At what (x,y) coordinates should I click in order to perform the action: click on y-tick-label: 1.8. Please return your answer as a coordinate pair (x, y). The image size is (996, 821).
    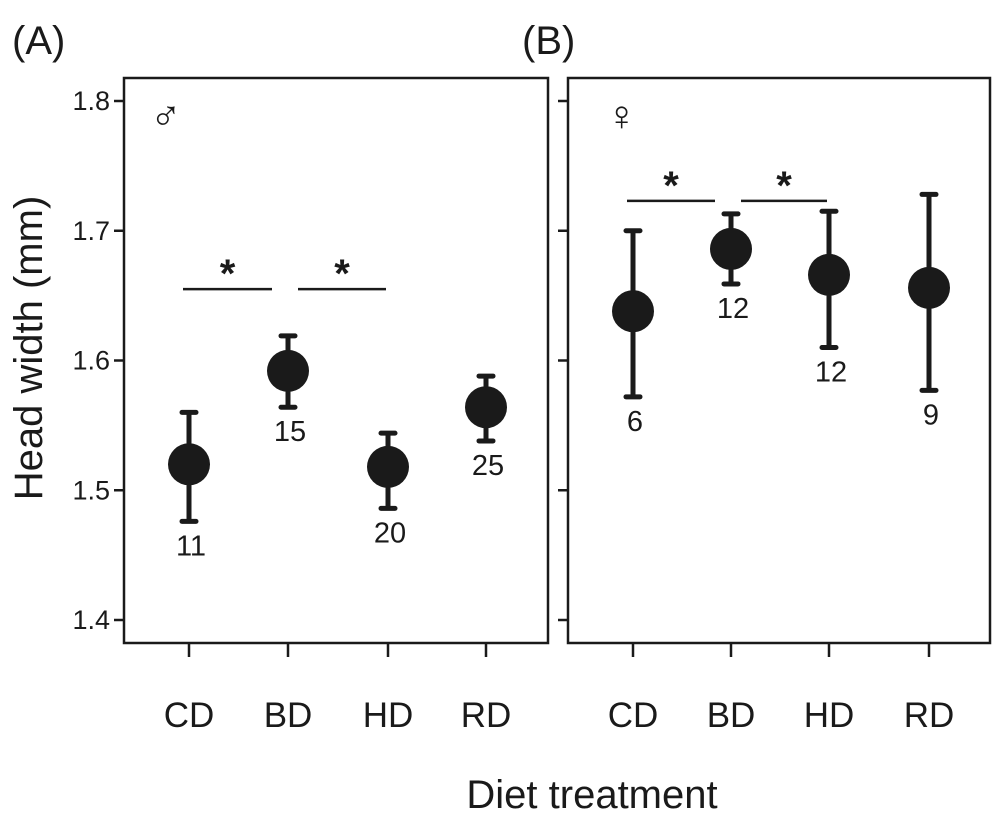
    Looking at the image, I should click on (91, 101).